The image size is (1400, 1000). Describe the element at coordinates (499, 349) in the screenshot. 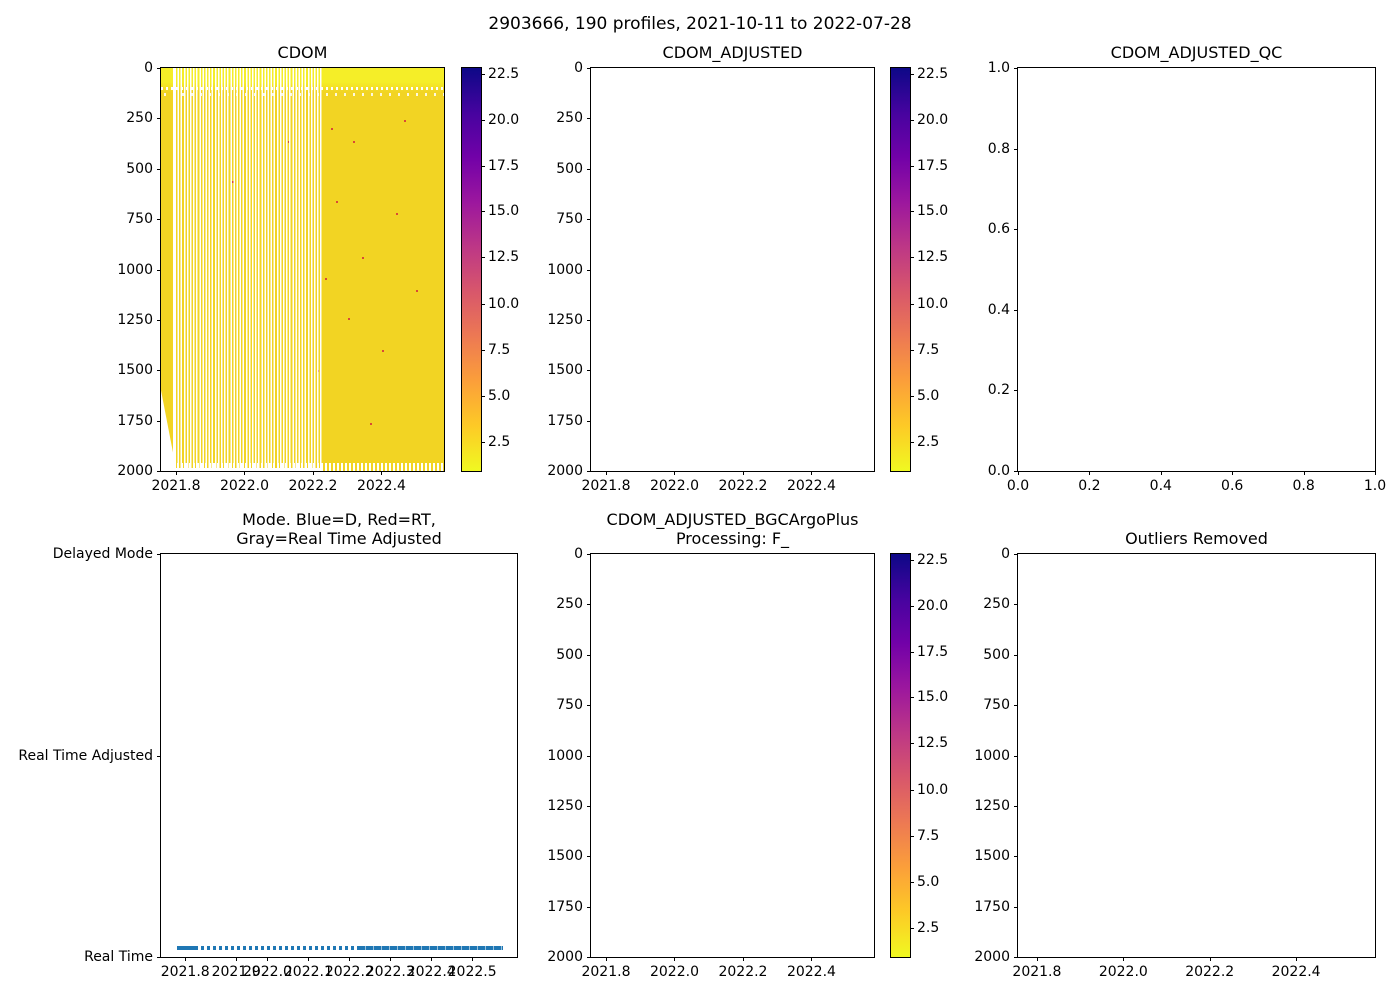

I see `colorbar-tick-label: 7.5` at that location.